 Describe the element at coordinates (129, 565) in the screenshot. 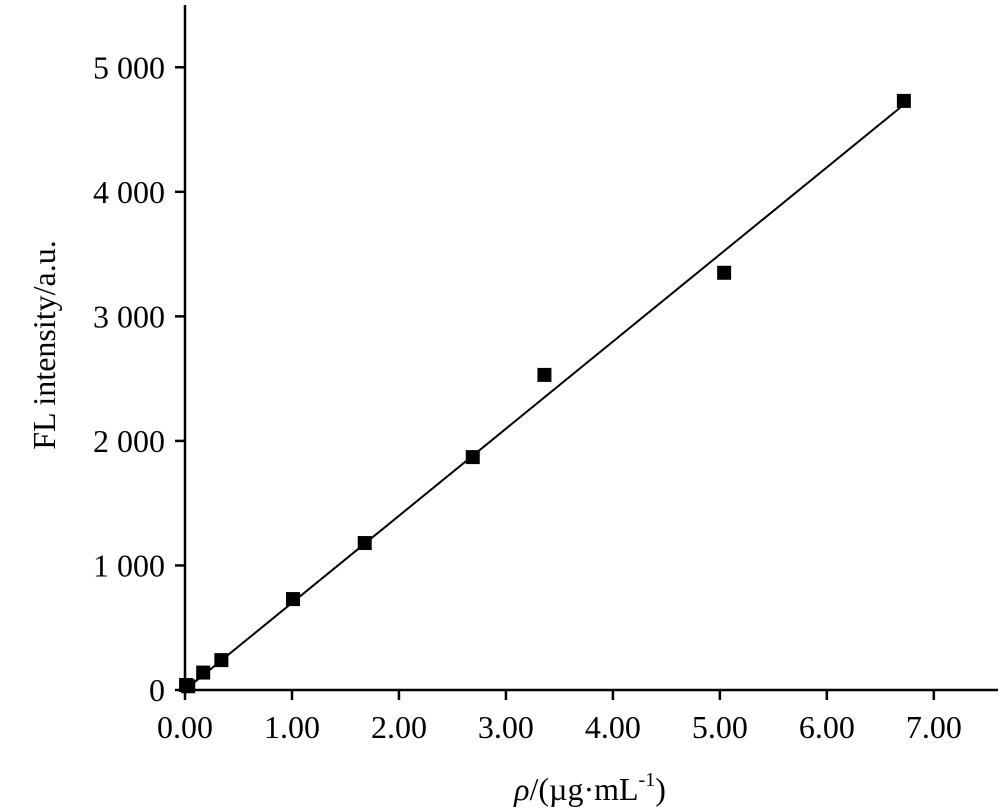

I see `y-tick-label: 1 000` at that location.